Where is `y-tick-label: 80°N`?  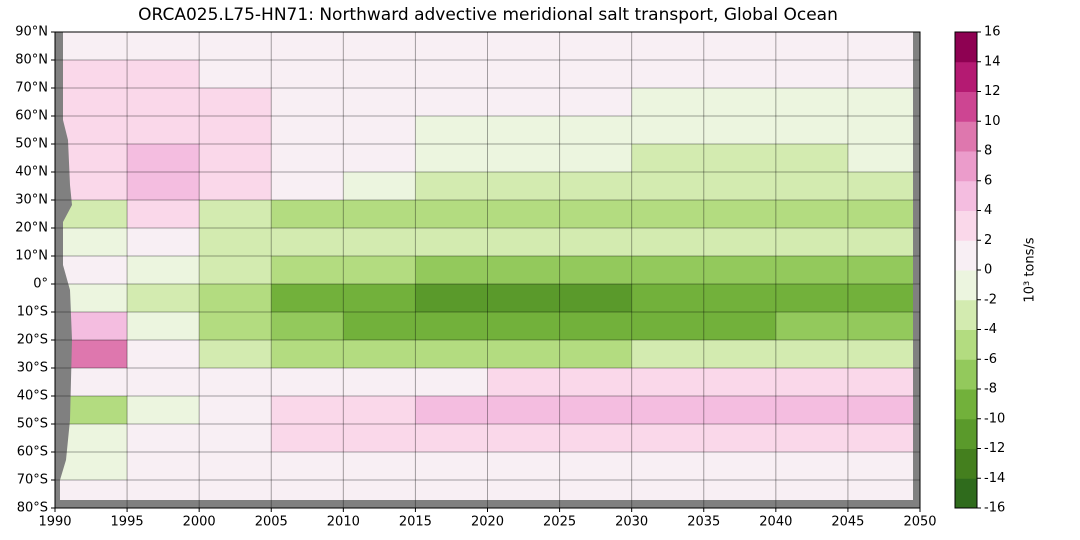 y-tick-label: 80°N is located at coordinates (31, 60).